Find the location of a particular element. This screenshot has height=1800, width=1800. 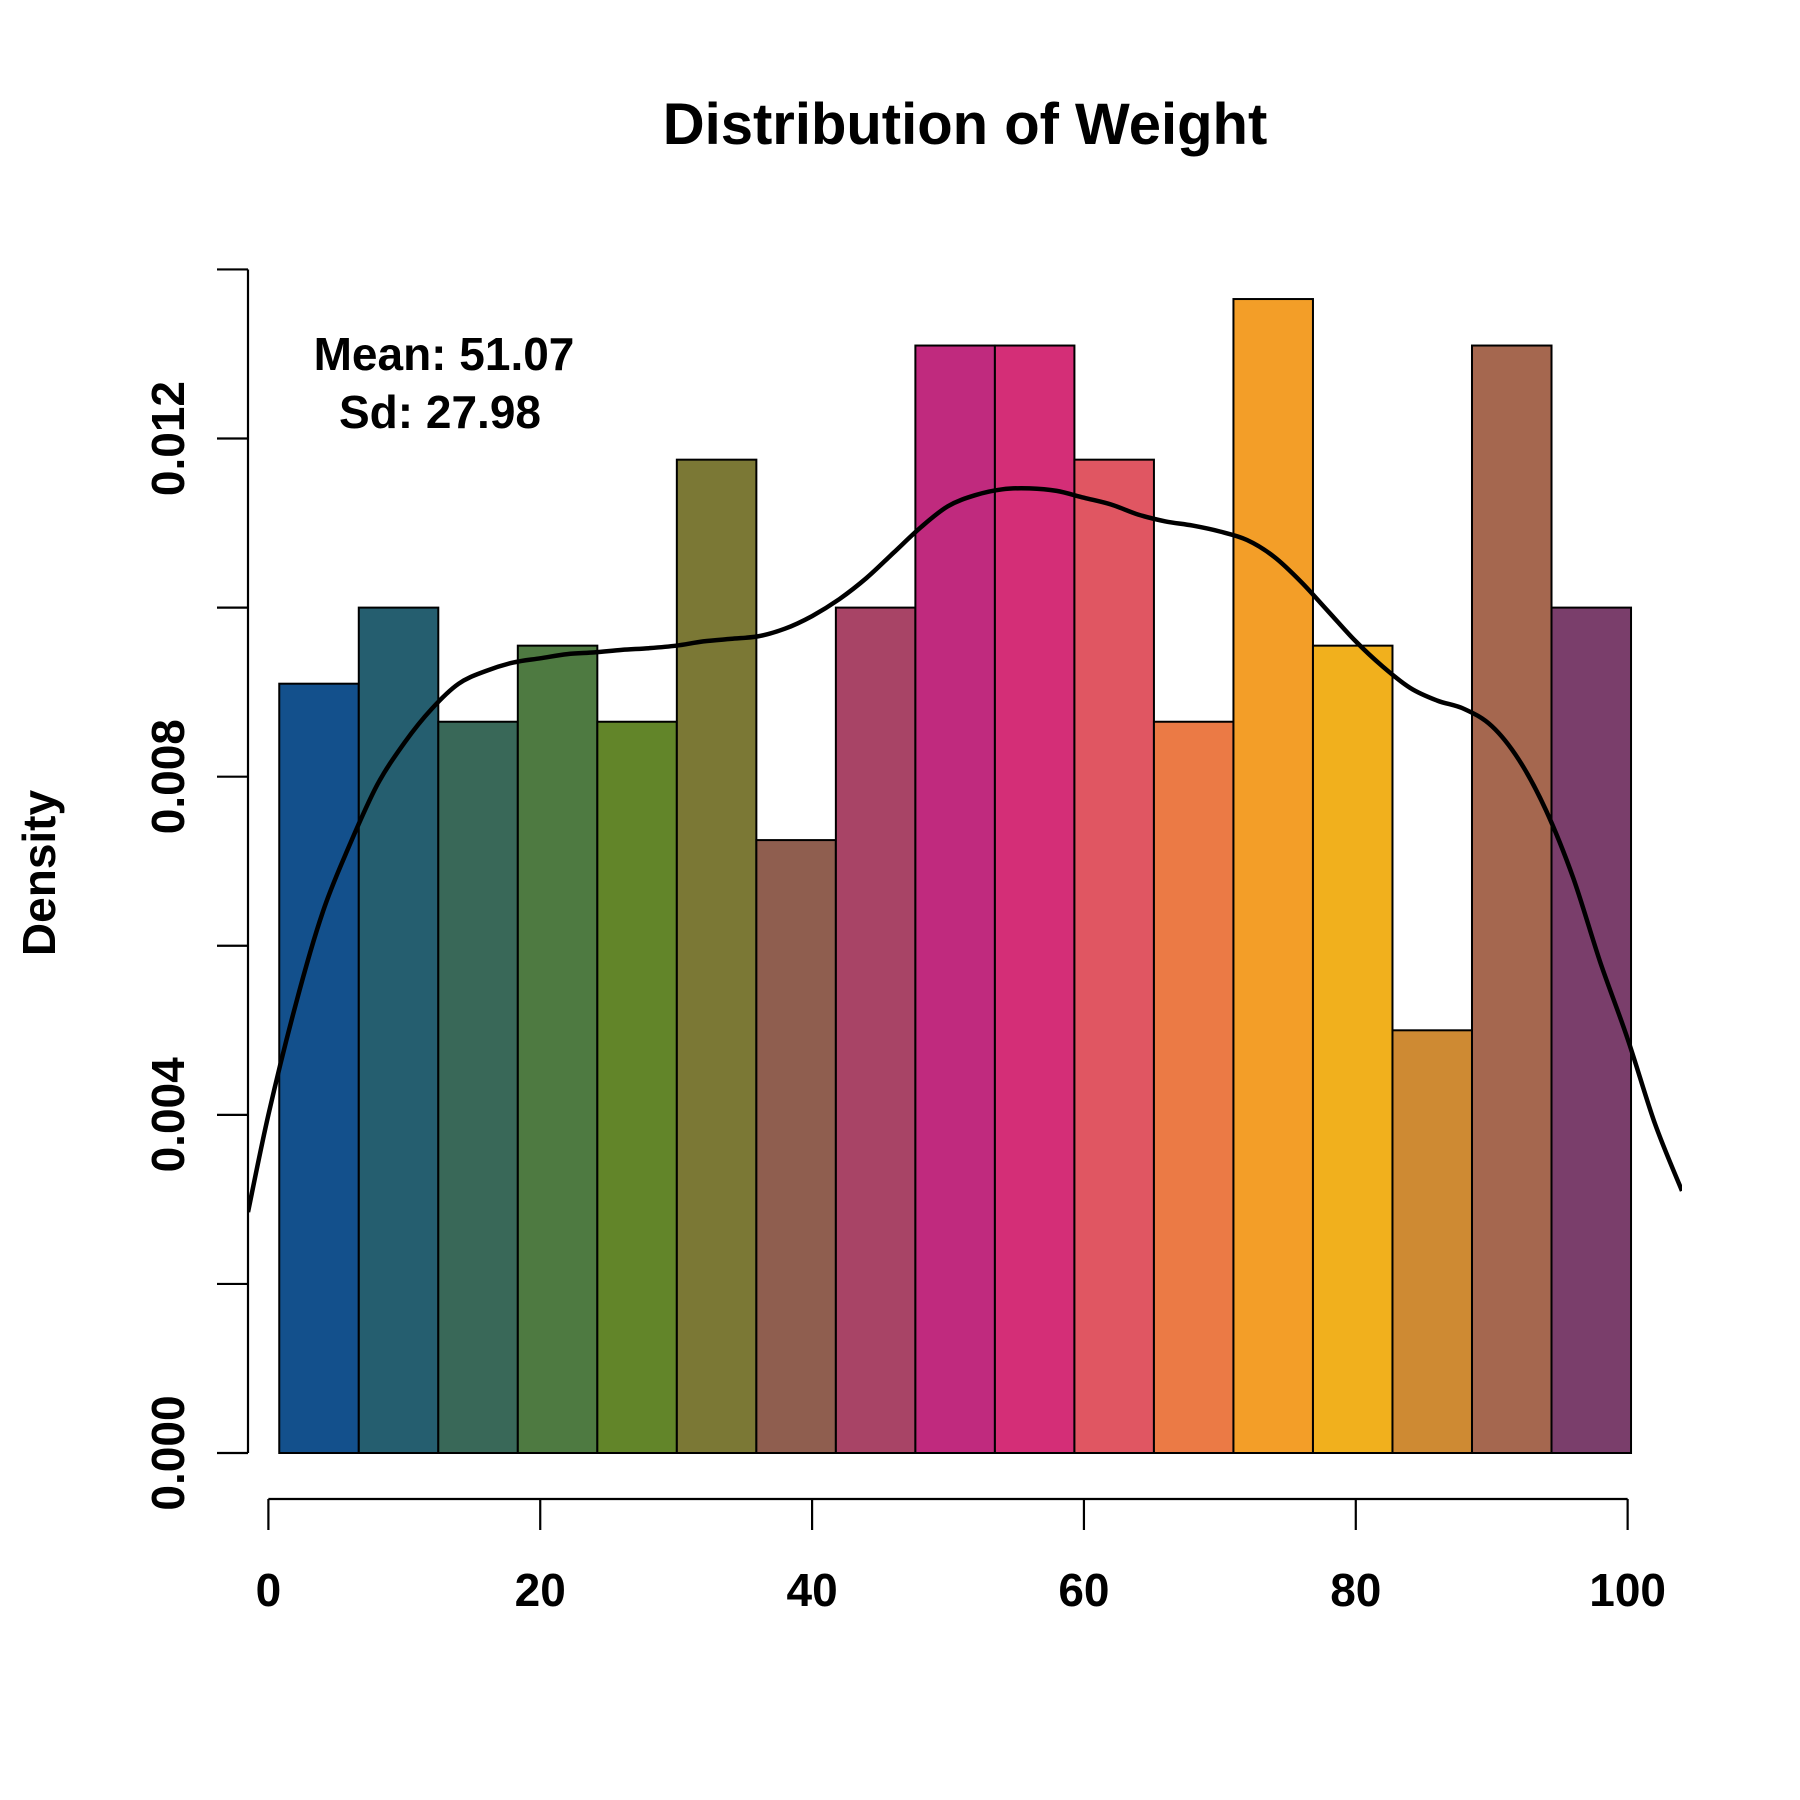

x-tick-label: 20 is located at coordinates (540, 1590).